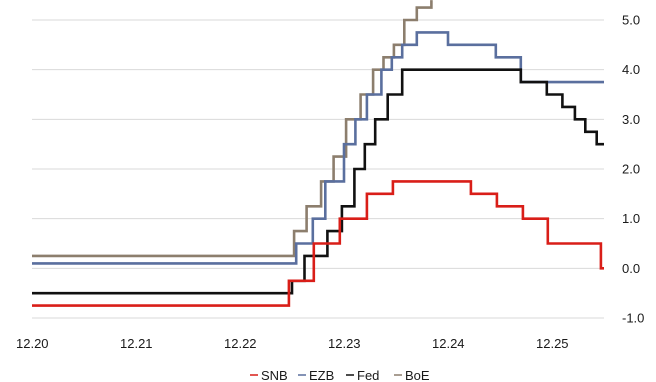 The height and width of the screenshot is (382, 656). I want to click on legend-label-ezb: EZB, so click(321, 375).